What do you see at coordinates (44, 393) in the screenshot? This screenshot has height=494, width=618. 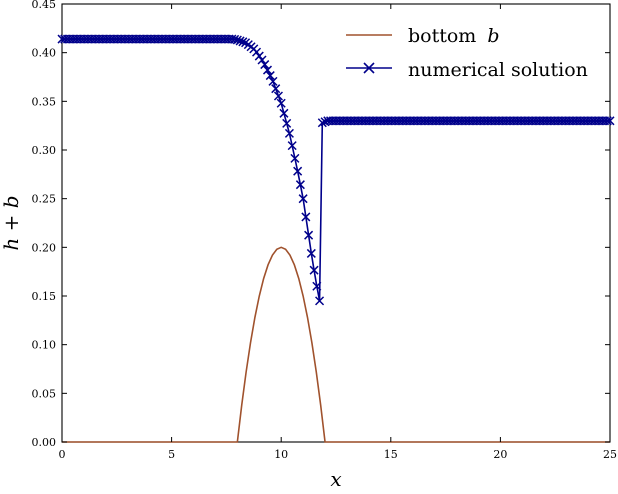 I see `y-tick-label: 0.05` at bounding box center [44, 393].